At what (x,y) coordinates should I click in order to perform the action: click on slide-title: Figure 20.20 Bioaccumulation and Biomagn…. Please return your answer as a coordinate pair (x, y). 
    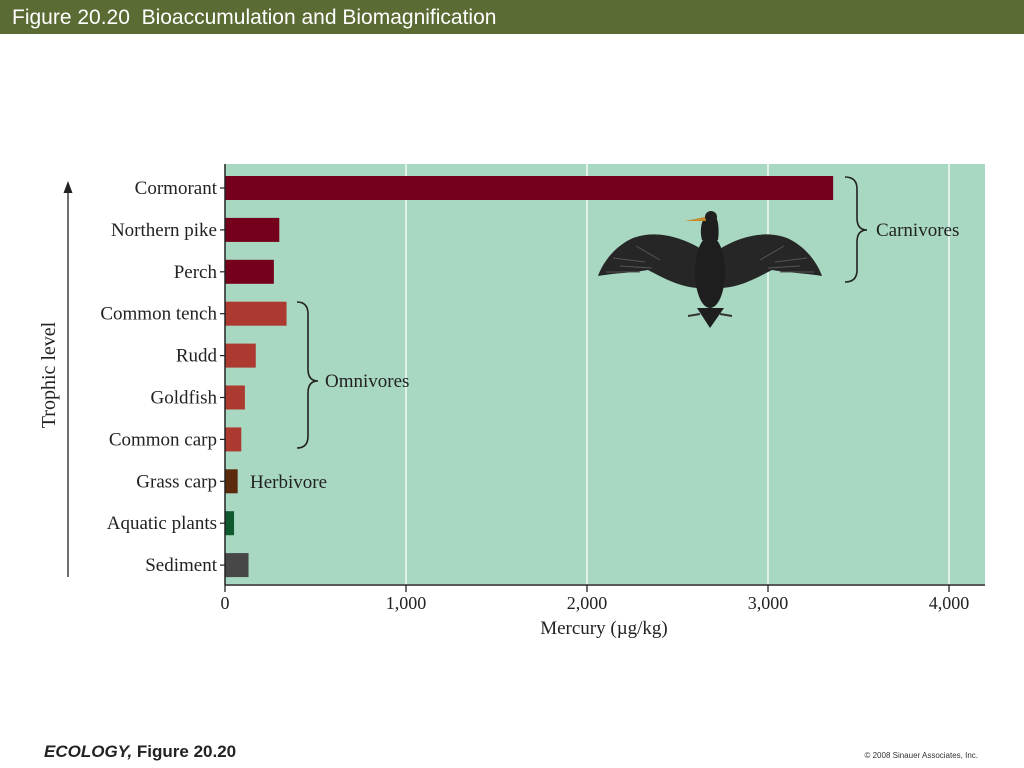
    Looking at the image, I should click on (254, 17).